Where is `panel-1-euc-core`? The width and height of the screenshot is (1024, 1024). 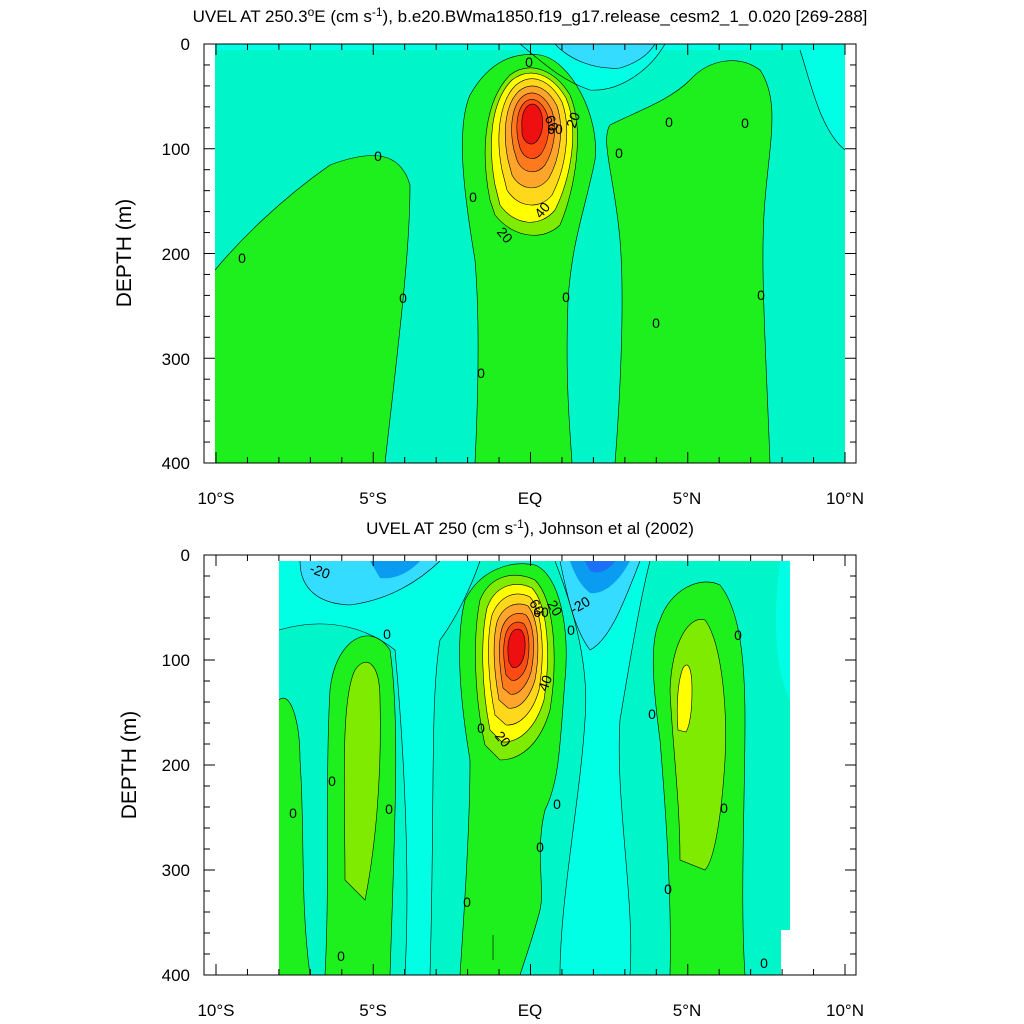
panel-1-euc-core is located at coordinates (532, 124).